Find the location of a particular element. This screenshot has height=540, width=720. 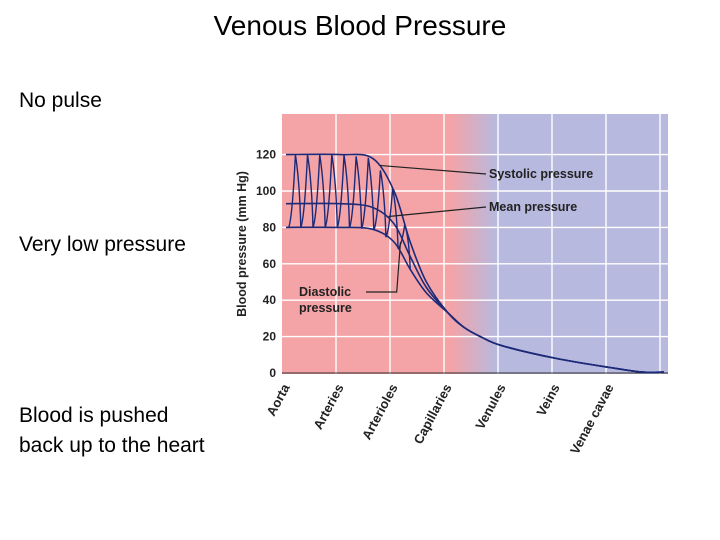

y-tick-label: 80 is located at coordinates (270, 227).